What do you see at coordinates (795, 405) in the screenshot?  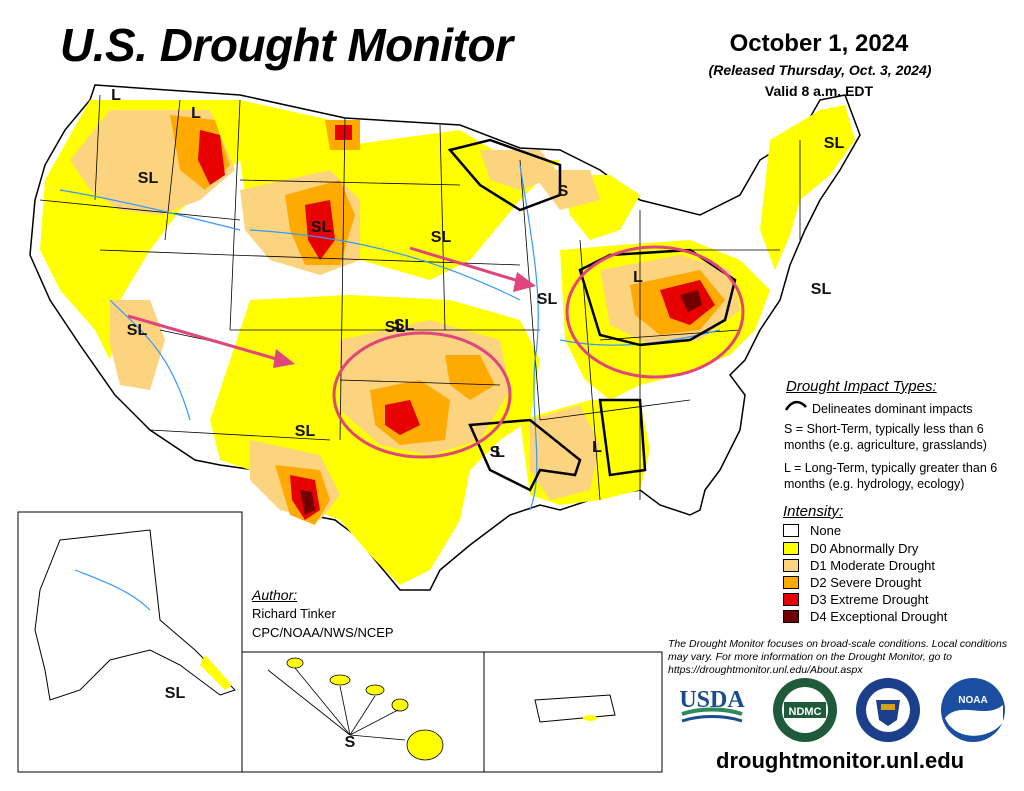 I see `impact-line-symbol` at bounding box center [795, 405].